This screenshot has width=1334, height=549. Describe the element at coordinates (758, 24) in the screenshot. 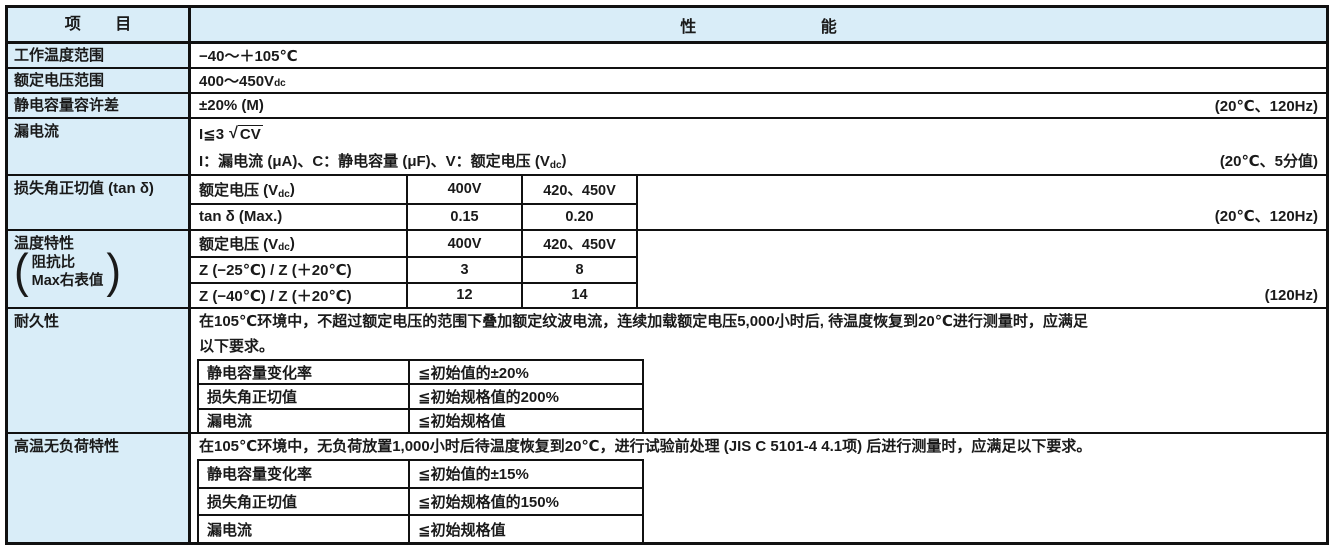

I see `header-performance-cell: 性 能` at that location.